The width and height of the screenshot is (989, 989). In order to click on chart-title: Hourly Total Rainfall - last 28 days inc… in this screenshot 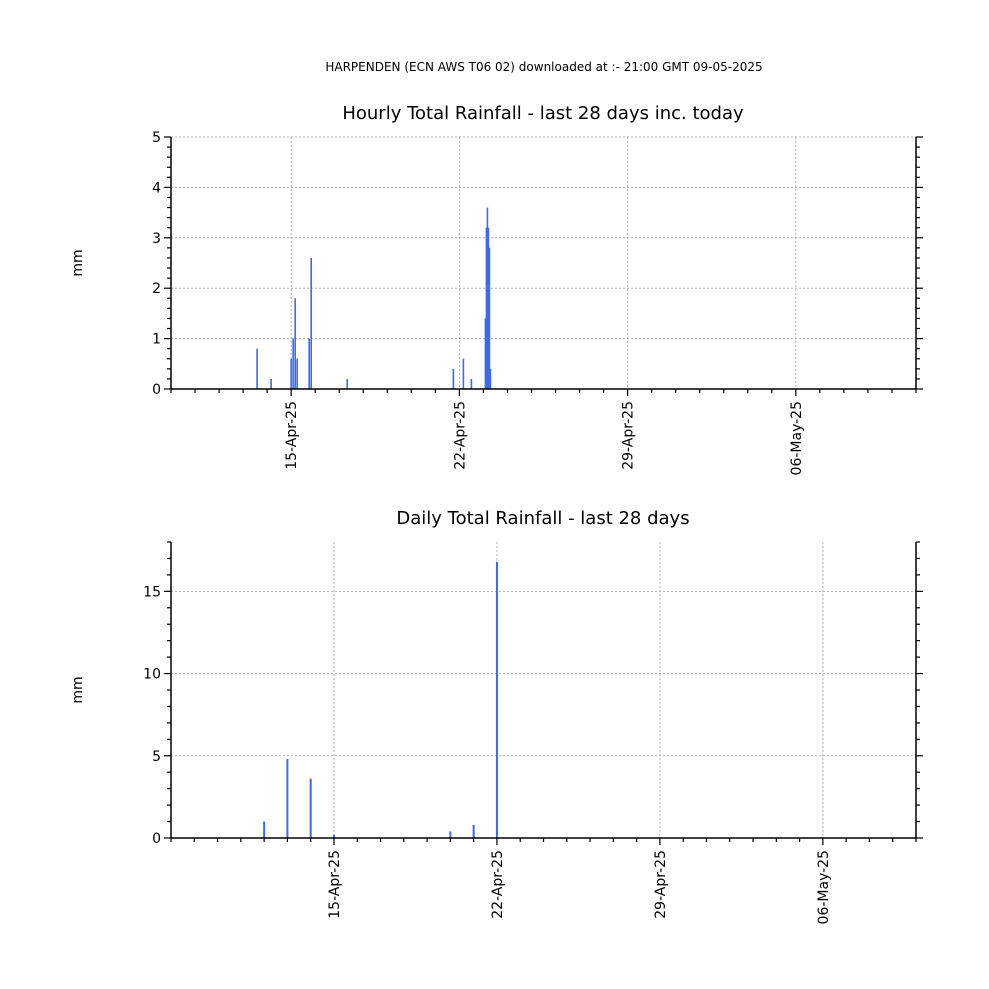, I will do `click(543, 113)`.